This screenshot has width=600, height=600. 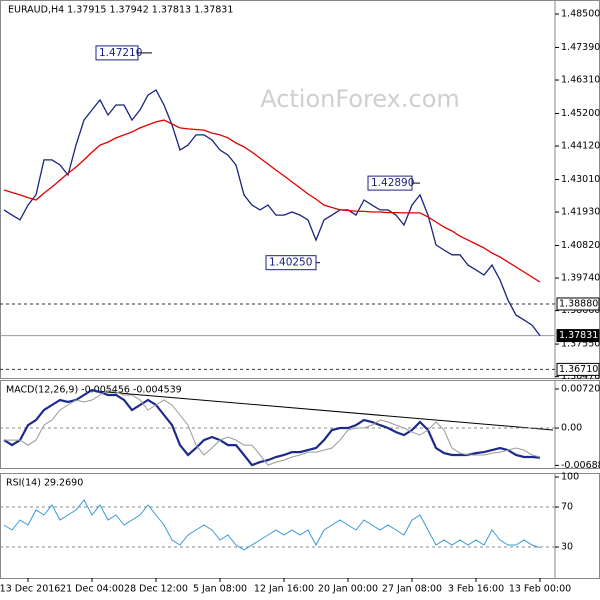 I want to click on level-label: 1.38880, so click(x=578, y=303).